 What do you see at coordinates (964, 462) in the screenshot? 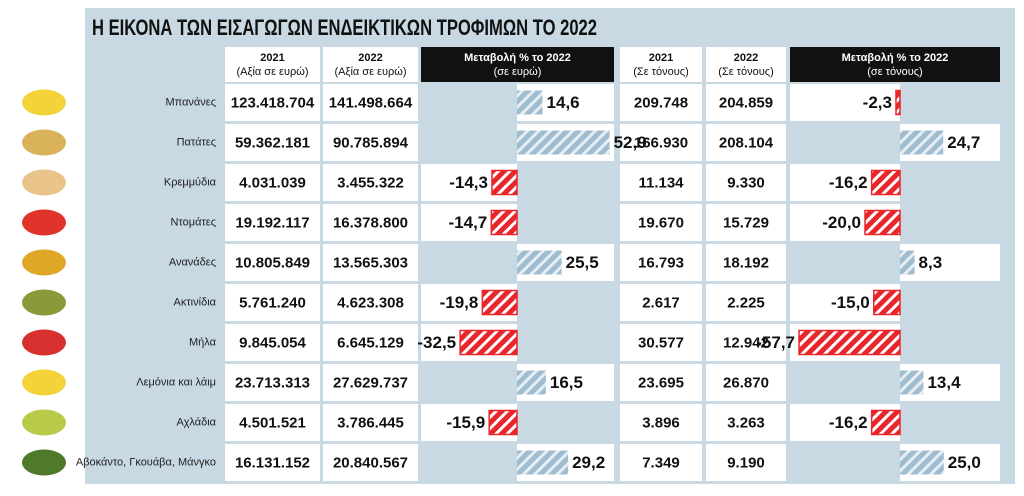
I see `change-label: 25,0` at bounding box center [964, 462].